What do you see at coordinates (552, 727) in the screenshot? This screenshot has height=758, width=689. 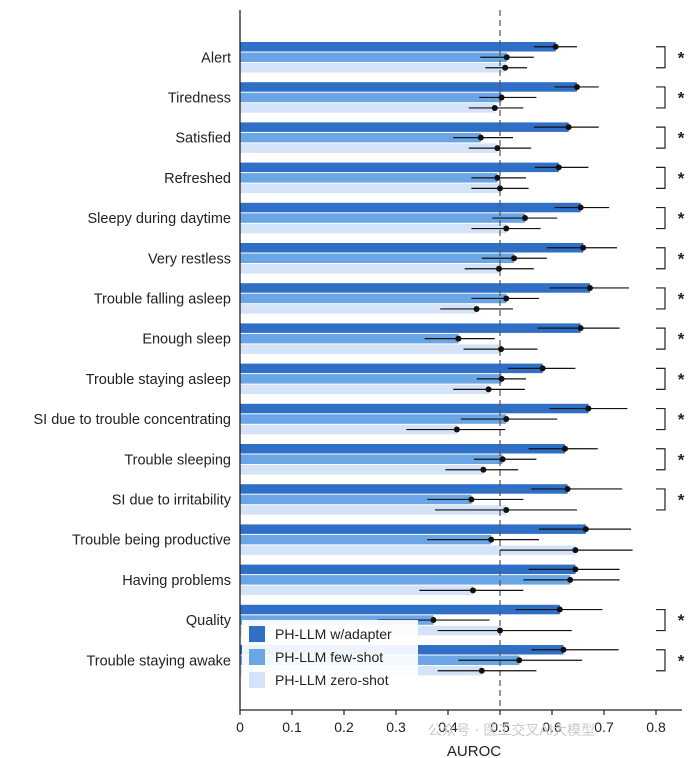 I see `x-tick-label: 0.6` at bounding box center [552, 727].